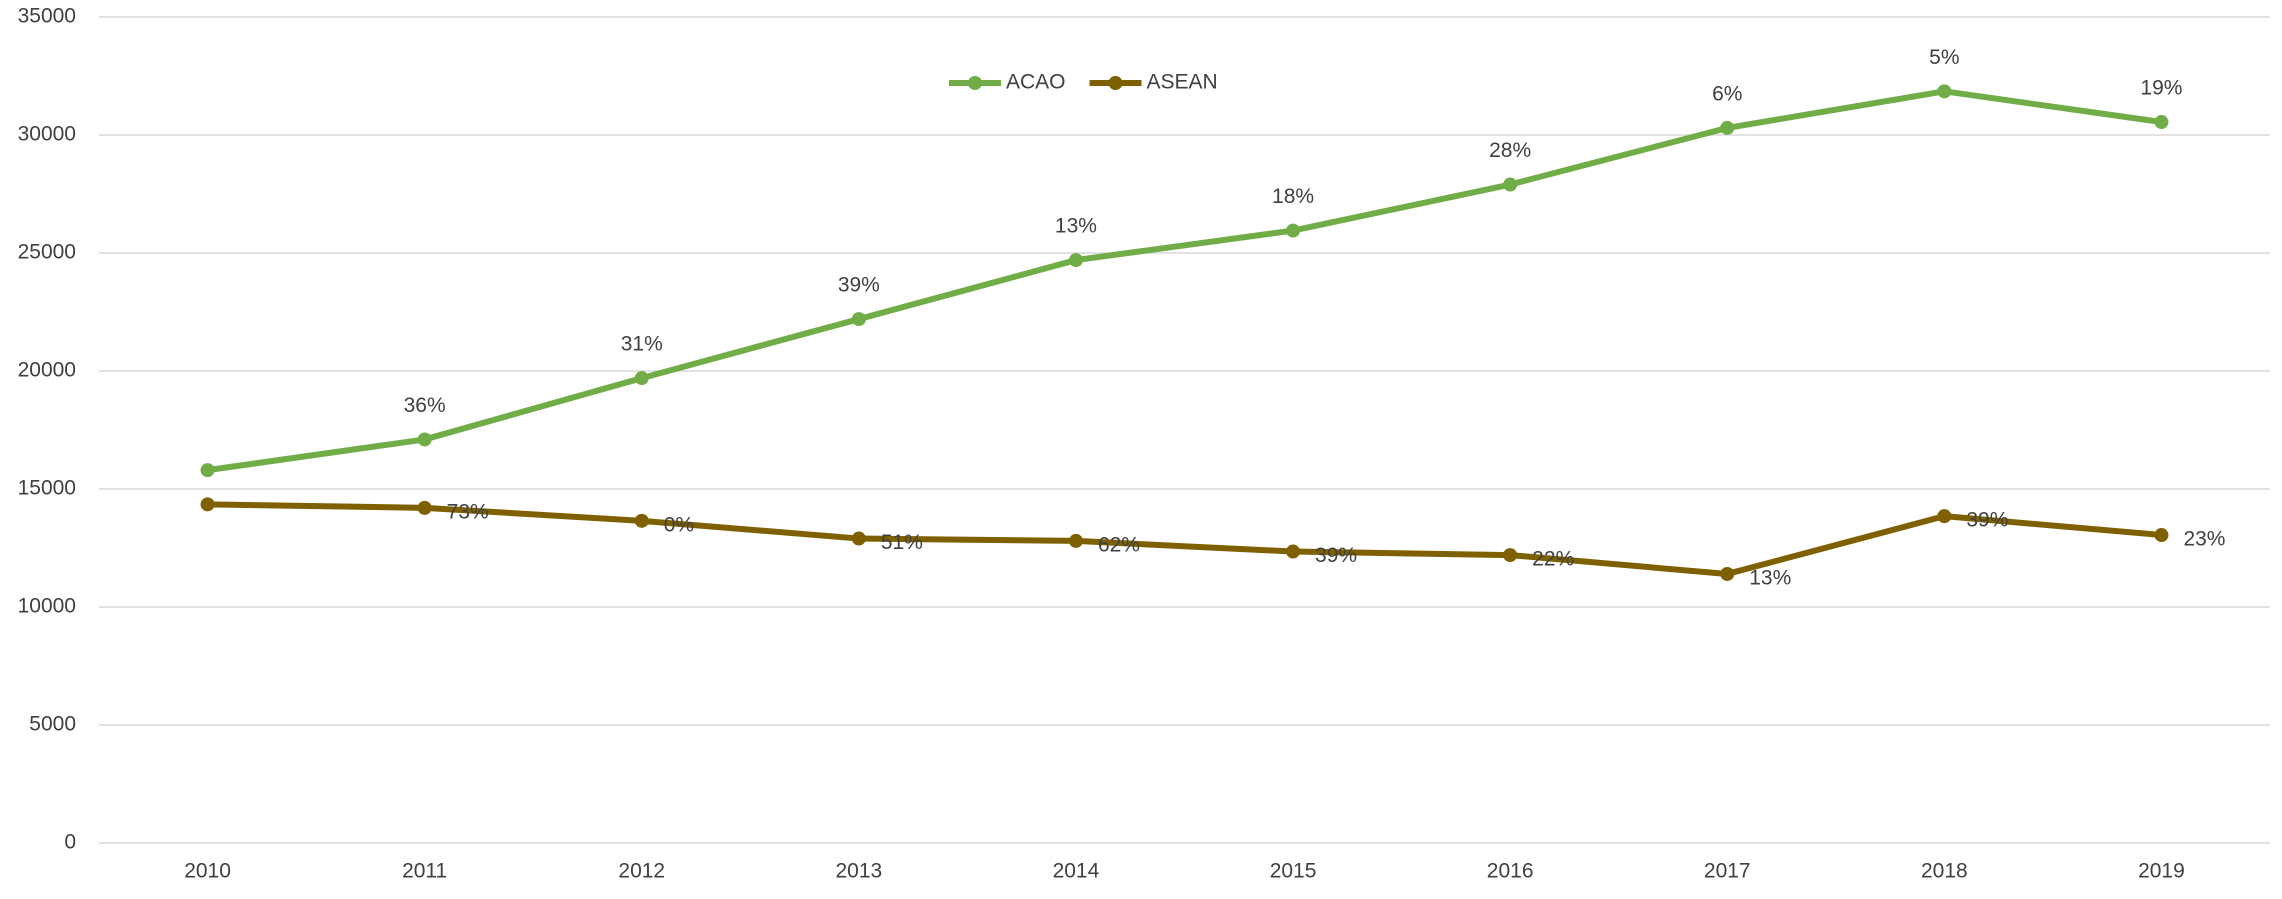  I want to click on x-tick-label: 2014, so click(1076, 871).